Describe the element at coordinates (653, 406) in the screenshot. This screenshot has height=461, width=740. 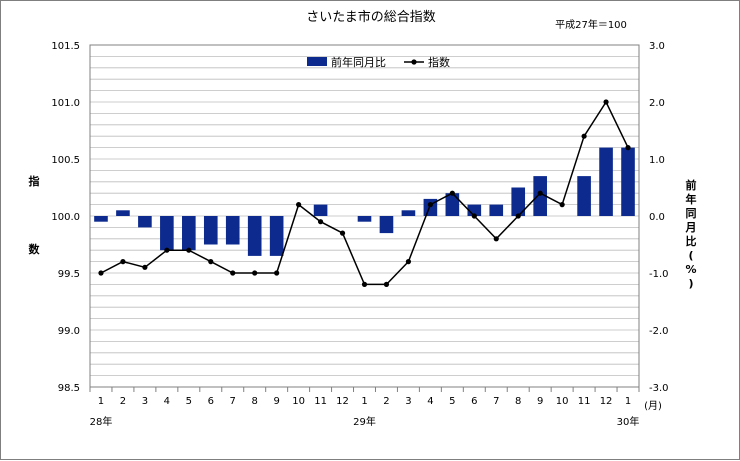
I see `x-unit-label: (月)` at that location.